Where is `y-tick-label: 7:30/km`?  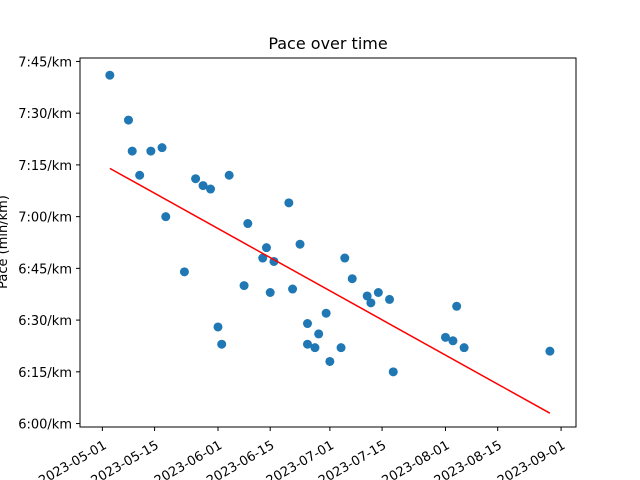 y-tick-label: 7:30/km is located at coordinates (45, 114).